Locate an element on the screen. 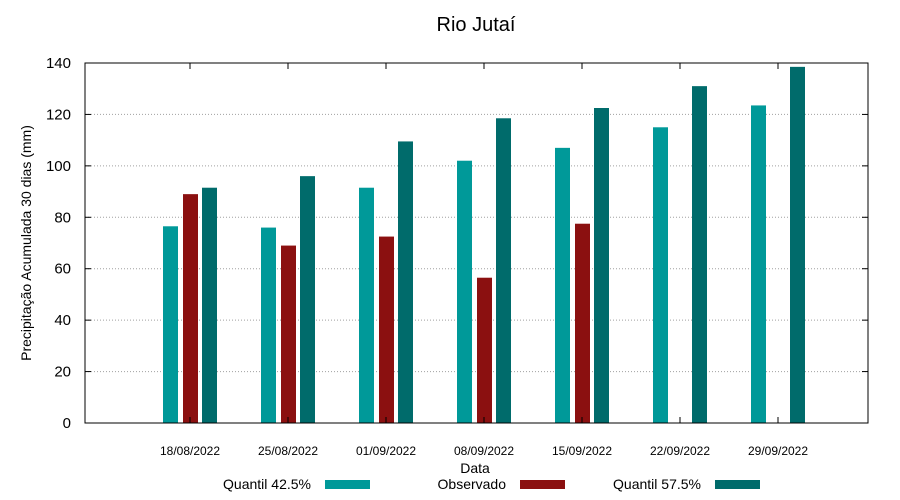 The width and height of the screenshot is (900, 500). y-tick-label: 80 is located at coordinates (62, 217).